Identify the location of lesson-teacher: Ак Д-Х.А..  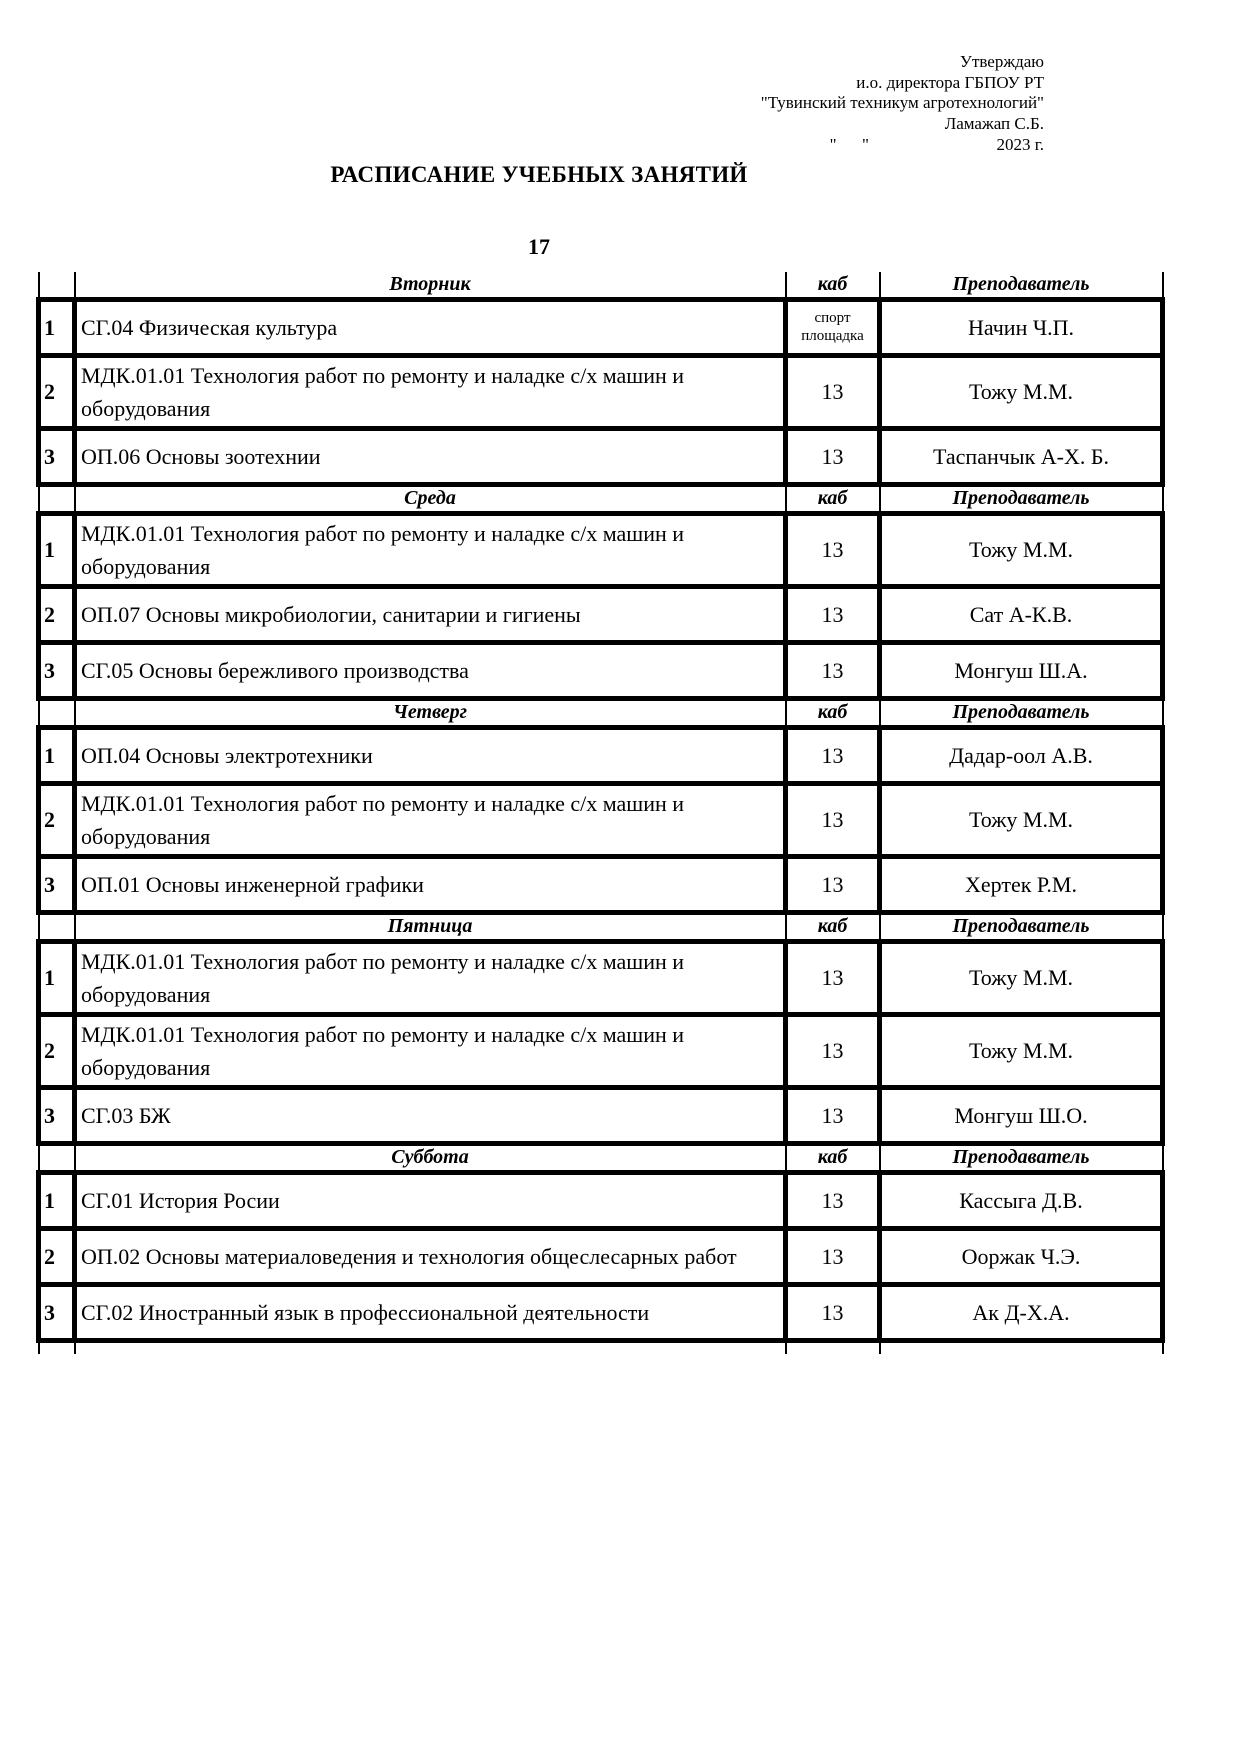
(1021, 1313).